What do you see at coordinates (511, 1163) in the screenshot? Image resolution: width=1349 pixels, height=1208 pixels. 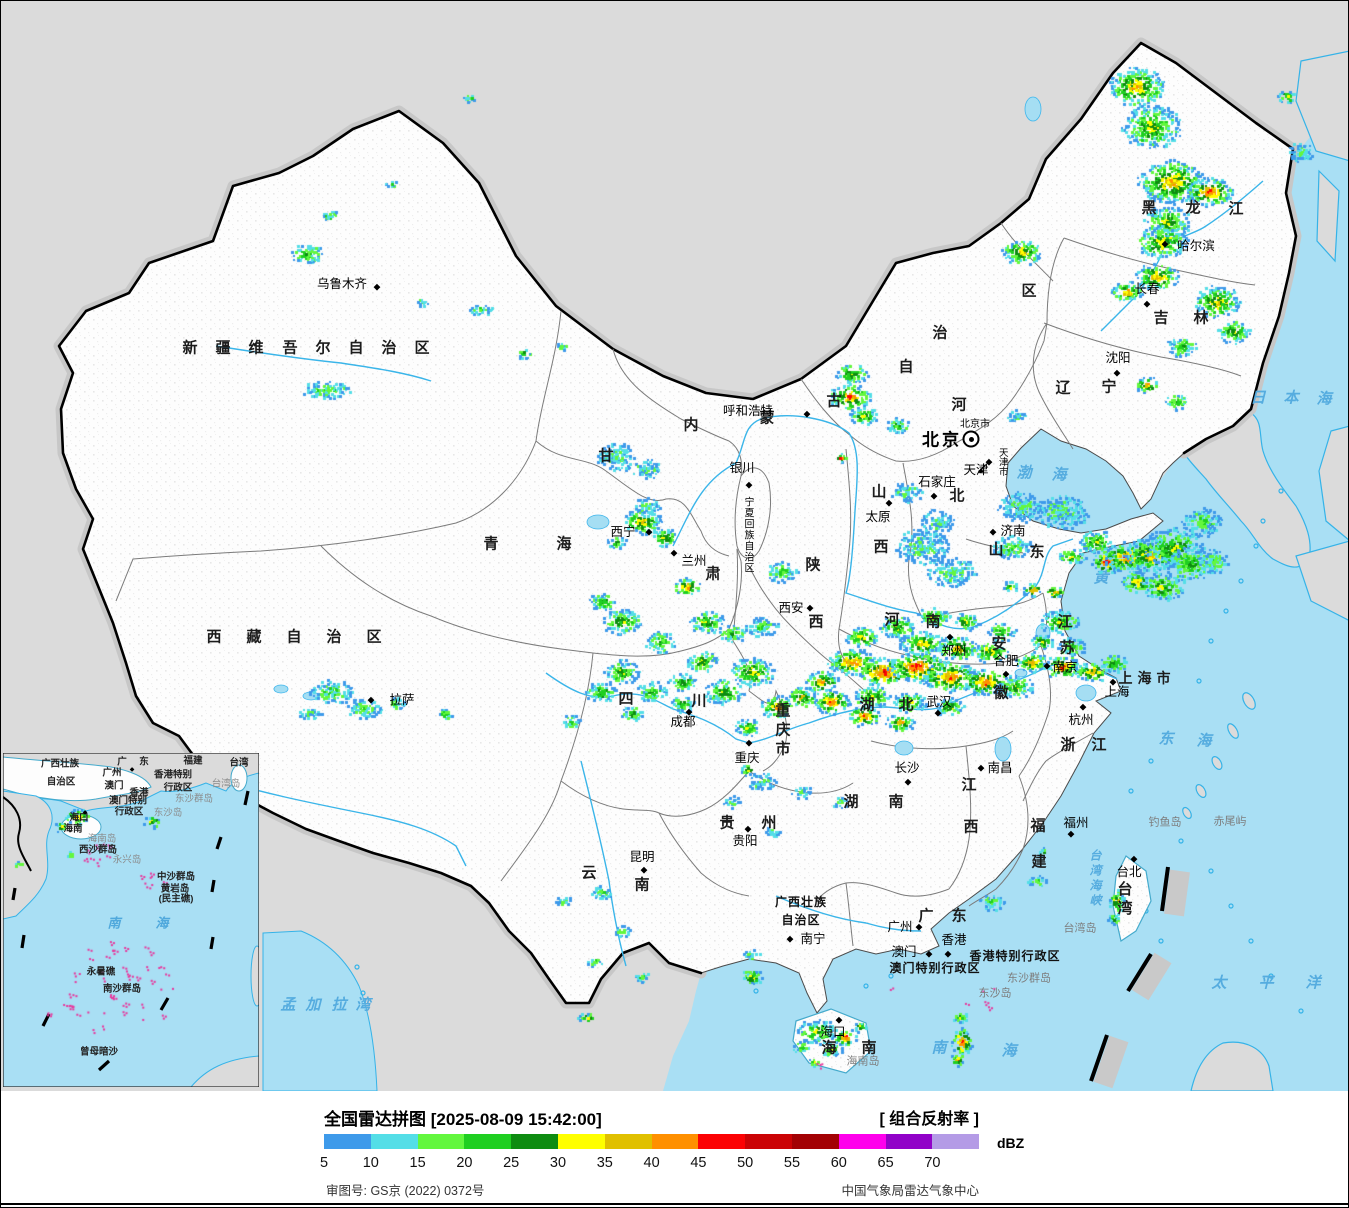 I see `legend-tick: 25` at bounding box center [511, 1163].